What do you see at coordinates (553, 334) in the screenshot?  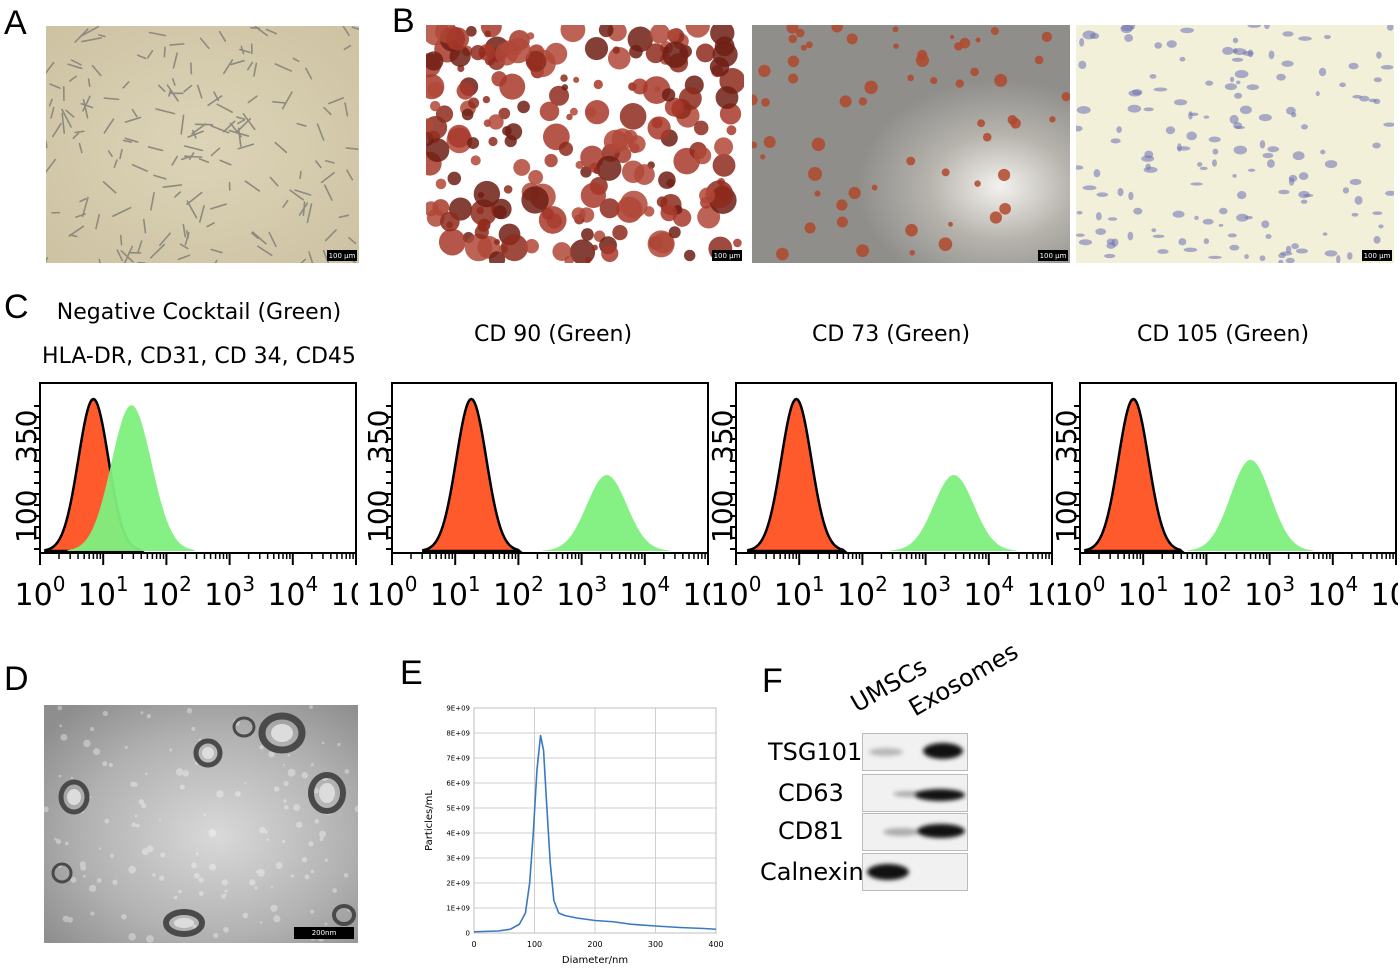 I see `flow-title-cd90: CD 90 (Green)` at bounding box center [553, 334].